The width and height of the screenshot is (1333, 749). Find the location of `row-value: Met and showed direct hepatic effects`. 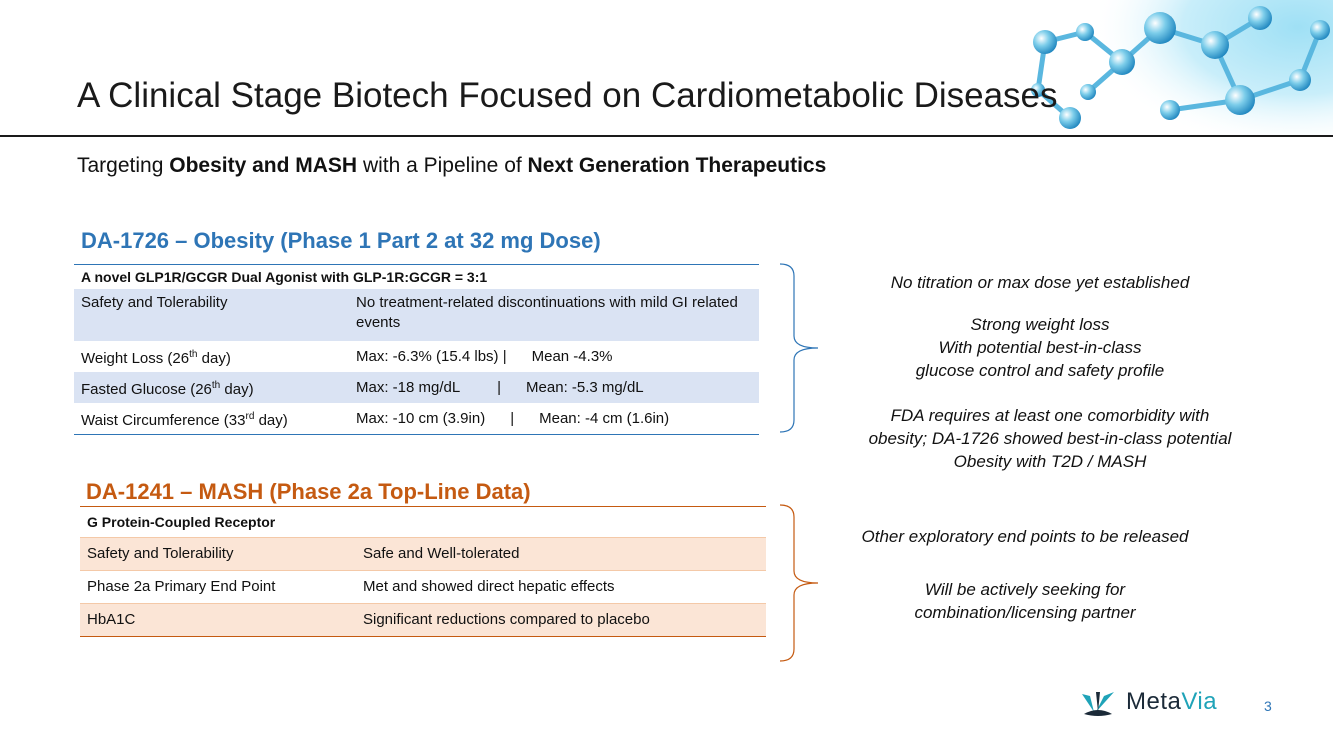

row-value: Met and showed direct hepatic effects is located at coordinates (561, 587).